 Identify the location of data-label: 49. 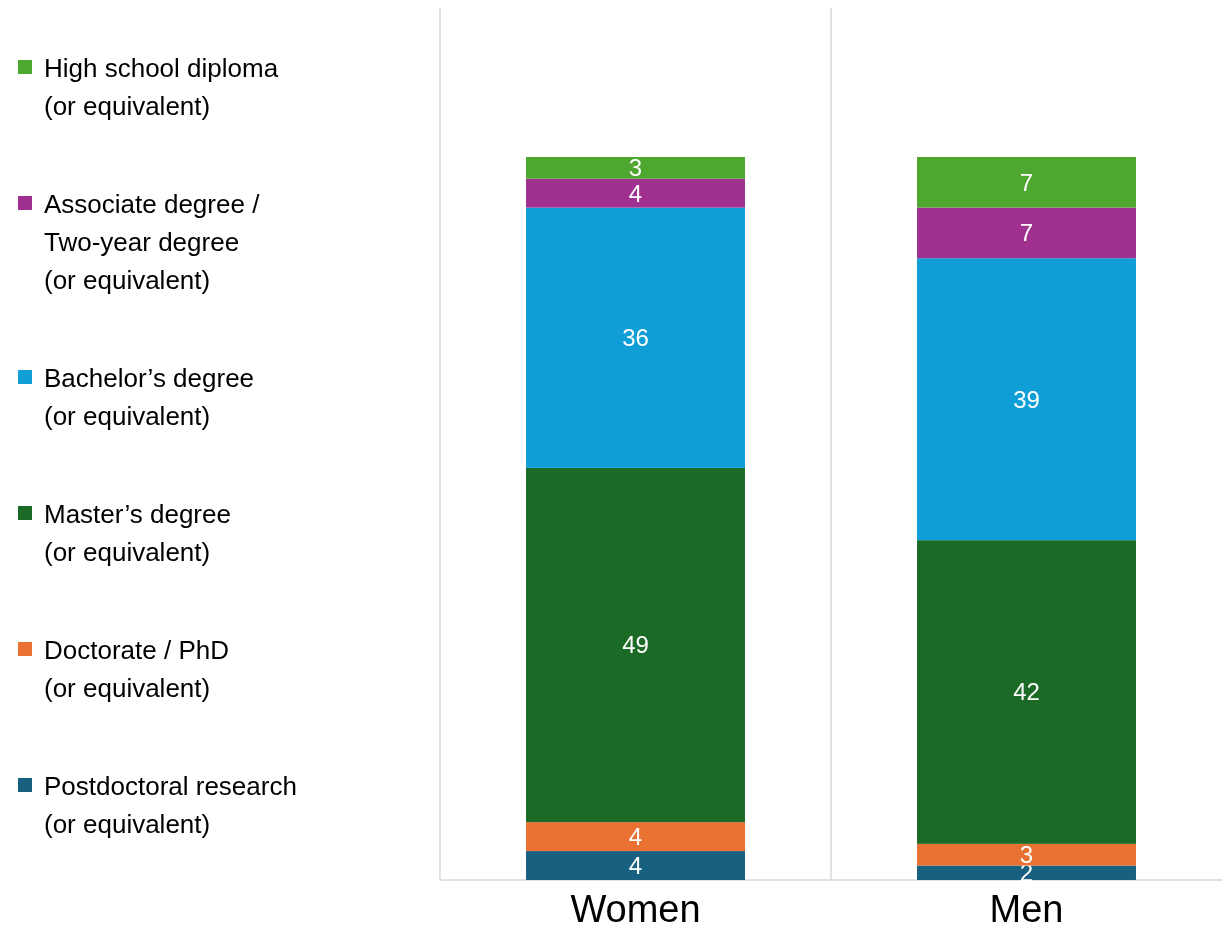
(635, 645).